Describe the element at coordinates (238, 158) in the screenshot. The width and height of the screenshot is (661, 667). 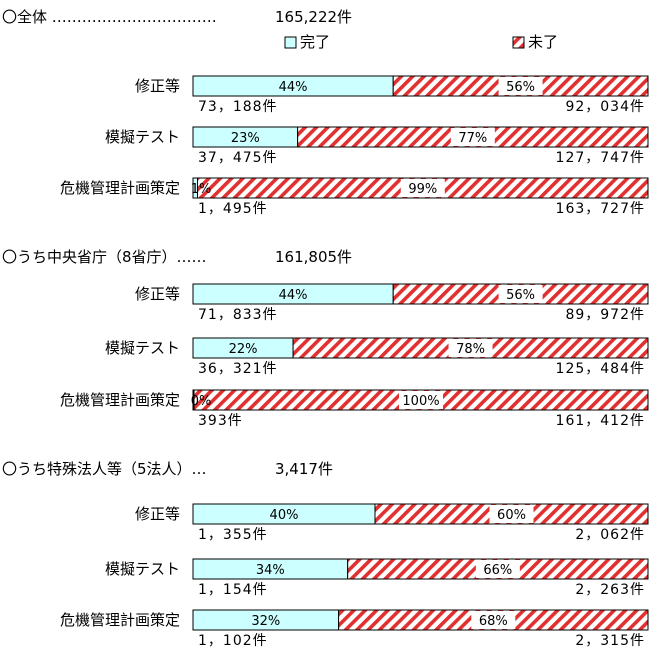
I see `count-done: 37，475件` at that location.